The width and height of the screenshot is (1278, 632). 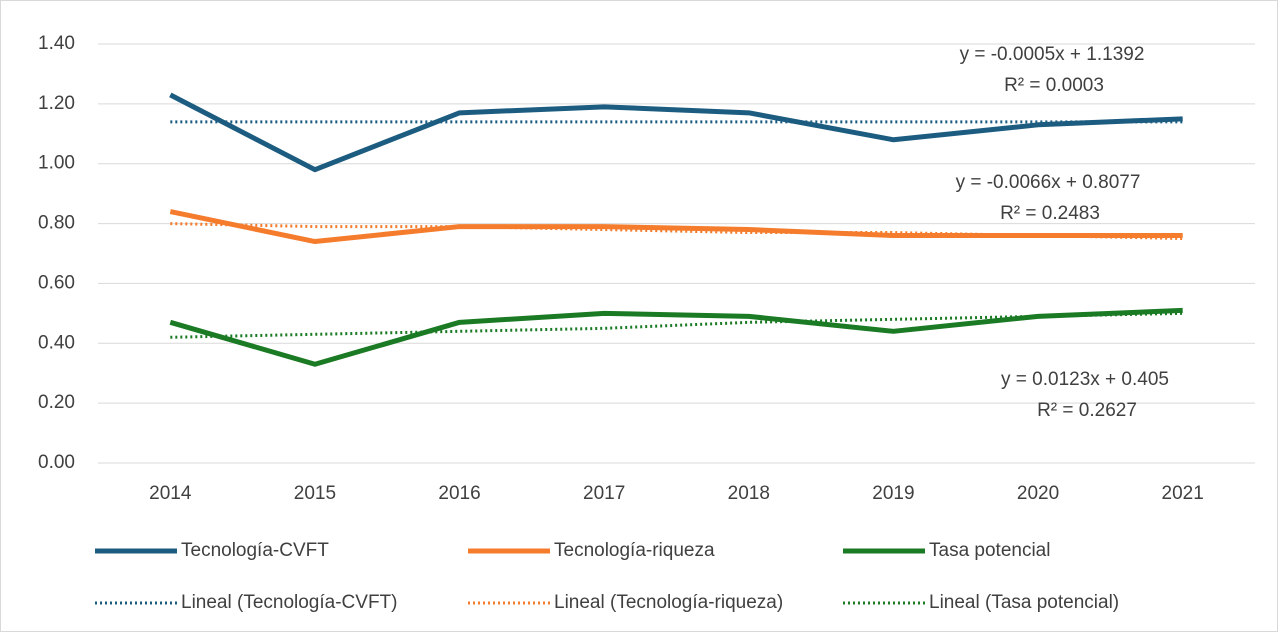 What do you see at coordinates (989, 550) in the screenshot?
I see `legend-label: Tasa potencial` at bounding box center [989, 550].